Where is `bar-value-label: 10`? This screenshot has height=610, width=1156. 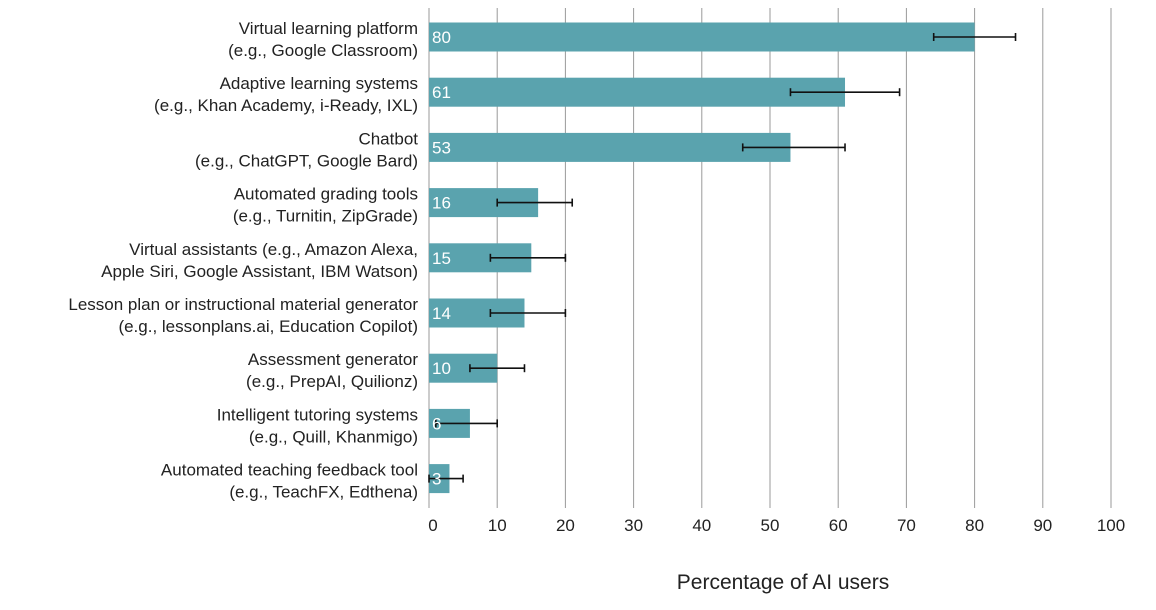
bar-value-label: 10 is located at coordinates (441, 368).